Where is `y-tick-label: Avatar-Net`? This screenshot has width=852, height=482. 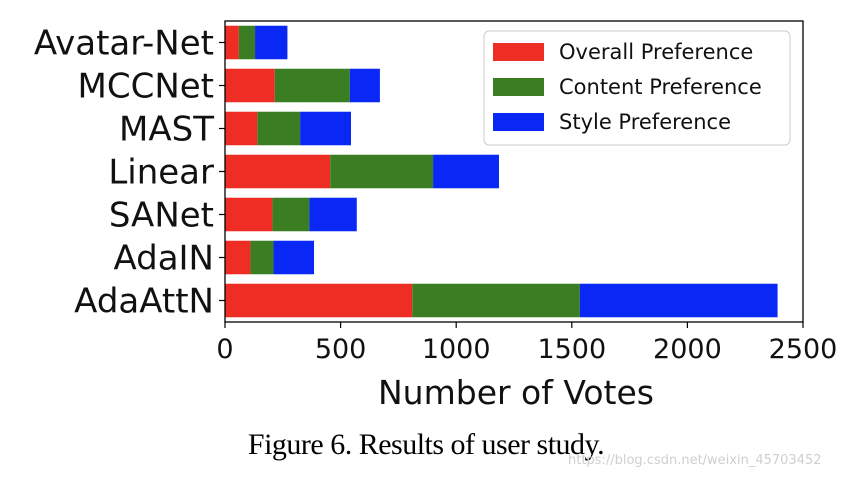
y-tick-label: Avatar-Net is located at coordinates (124, 44).